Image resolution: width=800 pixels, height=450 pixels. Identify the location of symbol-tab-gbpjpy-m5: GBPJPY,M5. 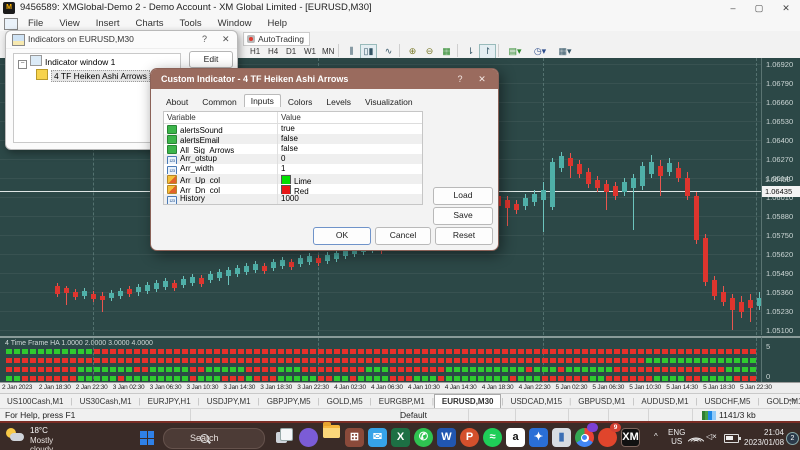
(288, 401).